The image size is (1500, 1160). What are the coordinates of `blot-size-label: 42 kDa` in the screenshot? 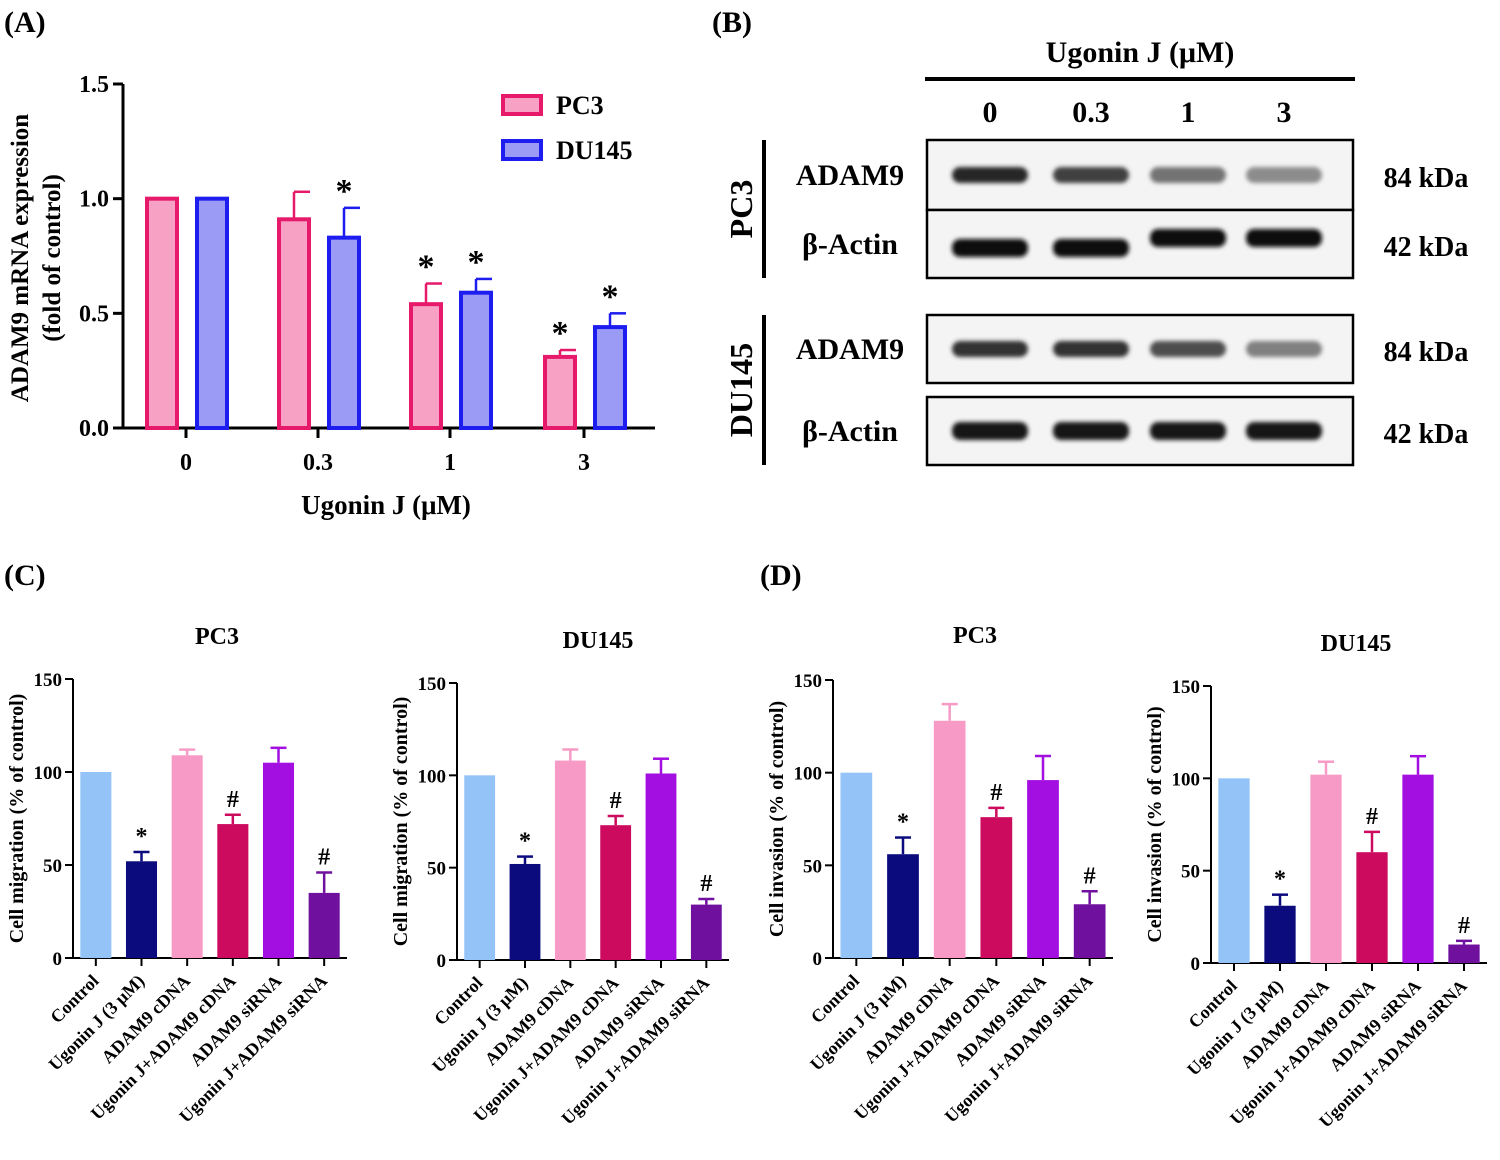 It's located at (1426, 434).